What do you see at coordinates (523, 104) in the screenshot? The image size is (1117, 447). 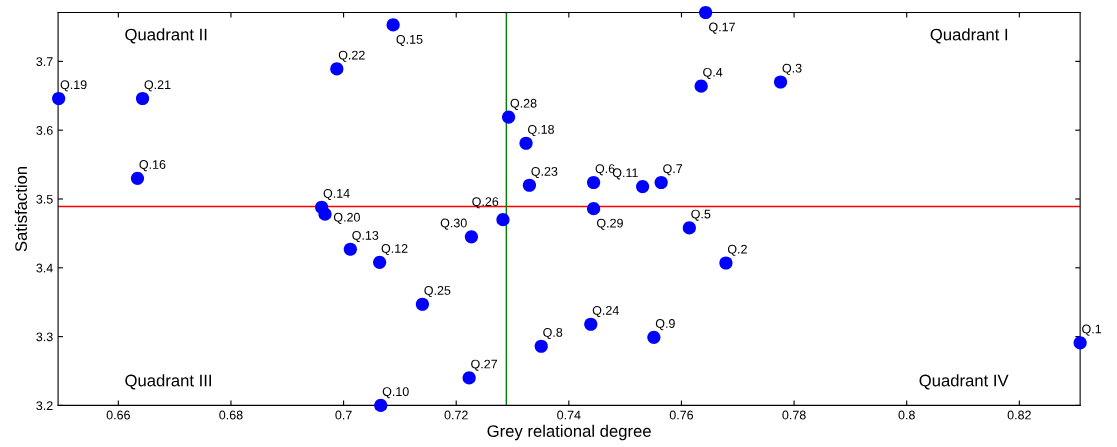 I see `data-label: Q.28` at bounding box center [523, 104].